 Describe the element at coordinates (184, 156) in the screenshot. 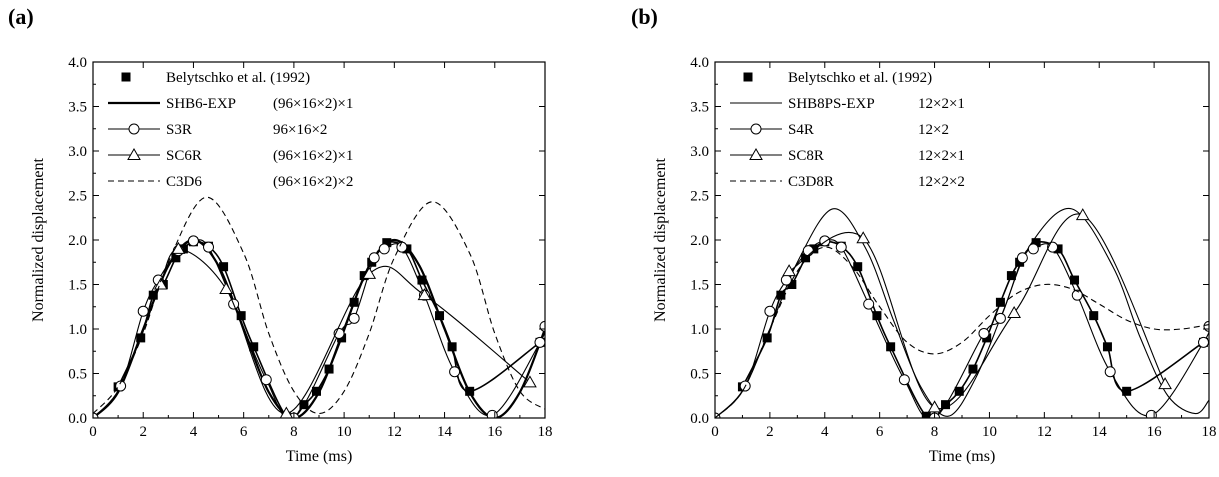

I see `legend-label: SC6R` at that location.